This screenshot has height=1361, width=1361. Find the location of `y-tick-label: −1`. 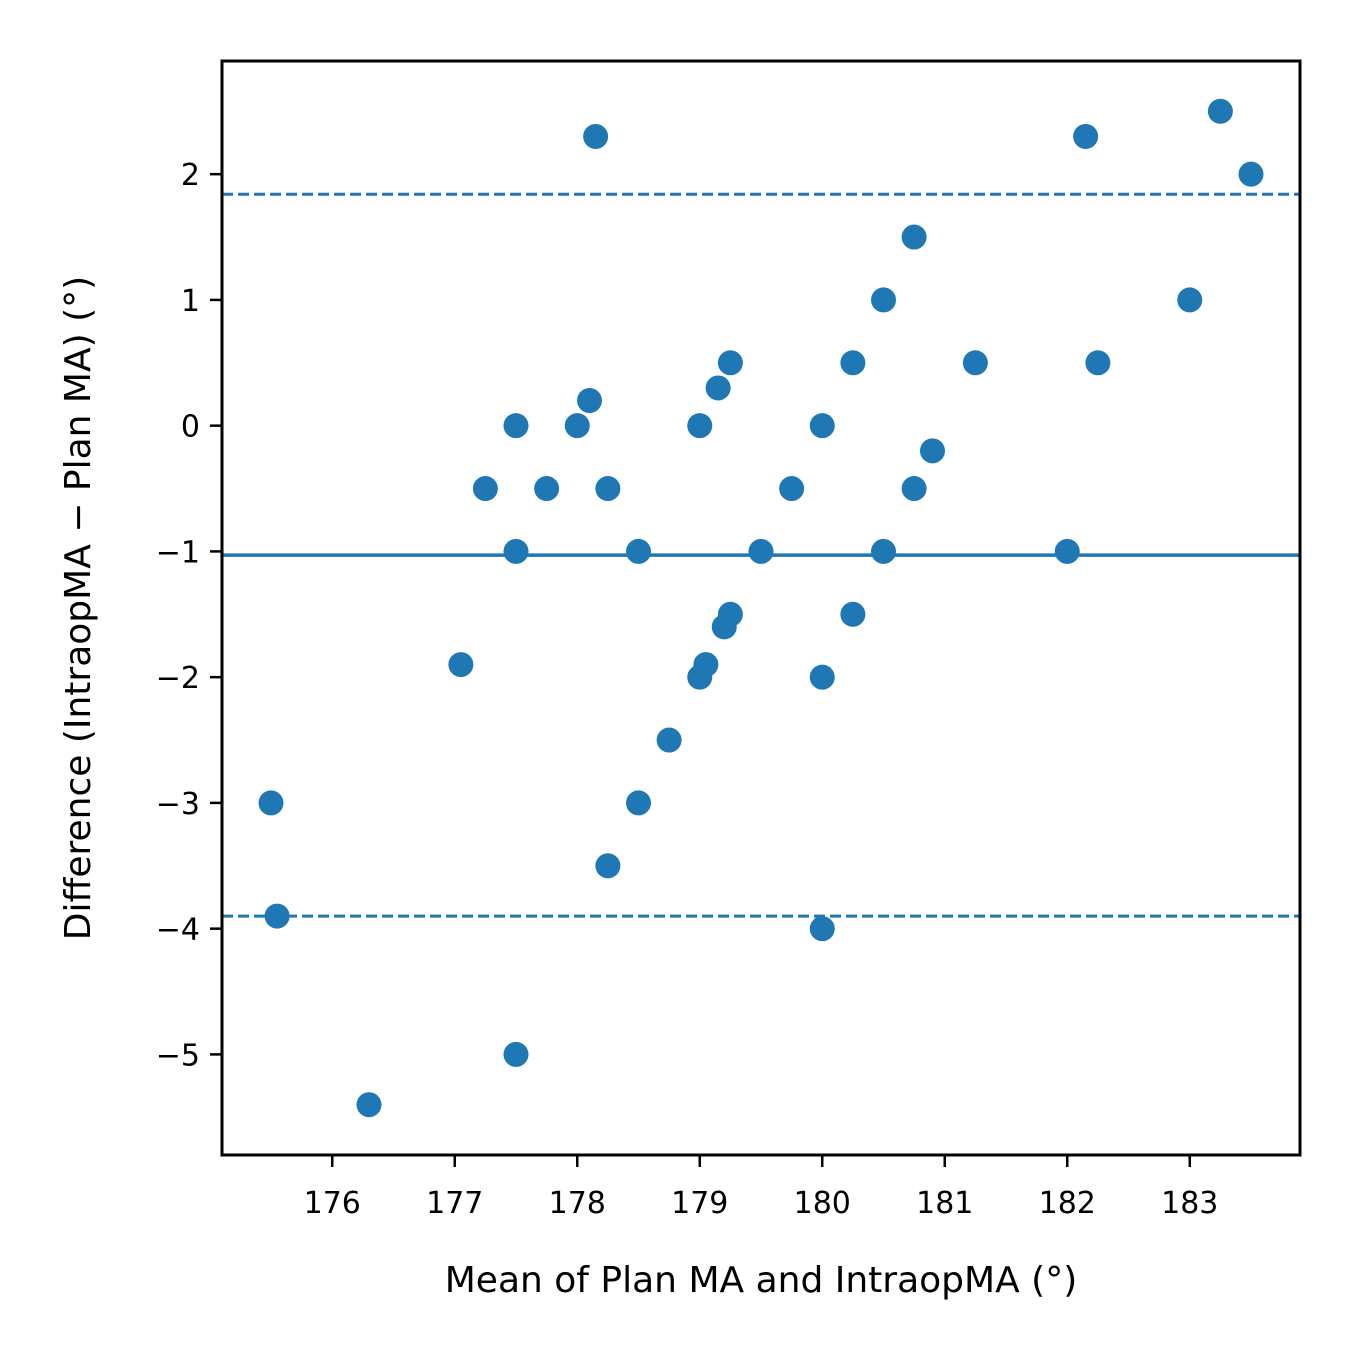

y-tick-label: −1 is located at coordinates (178, 552).